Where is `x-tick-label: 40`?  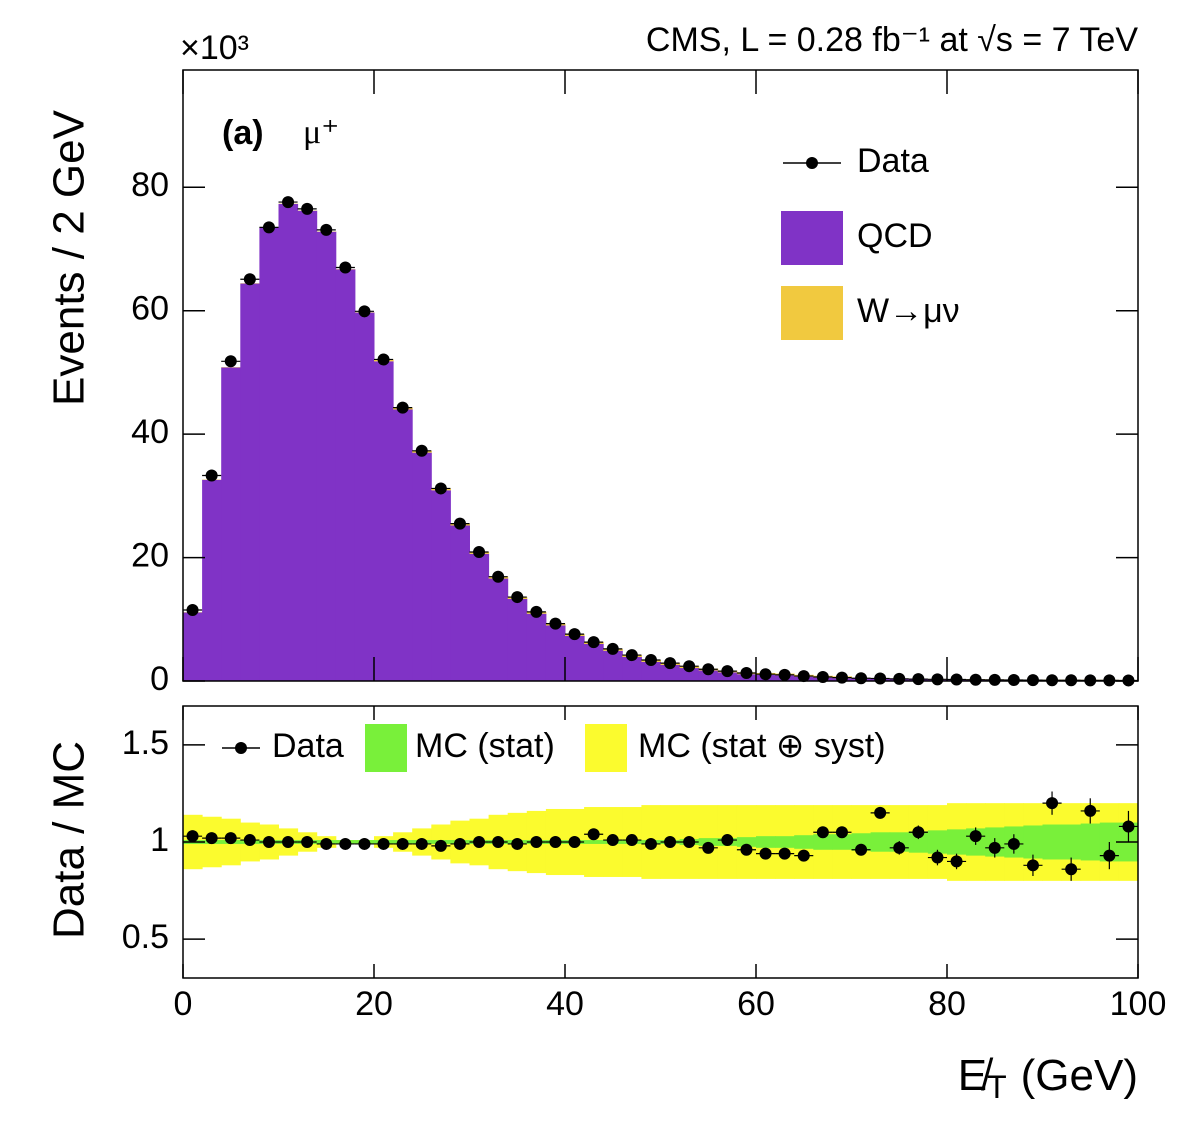
x-tick-label: 40 is located at coordinates (565, 1004).